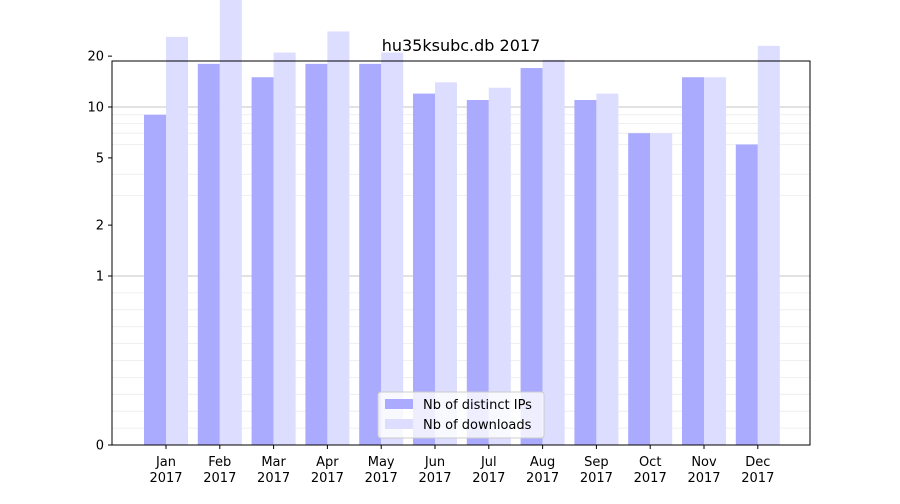 This screenshot has height=504, width=900. Describe the element at coordinates (488, 470) in the screenshot. I see `x-tick-label: Jul 2017` at that location.